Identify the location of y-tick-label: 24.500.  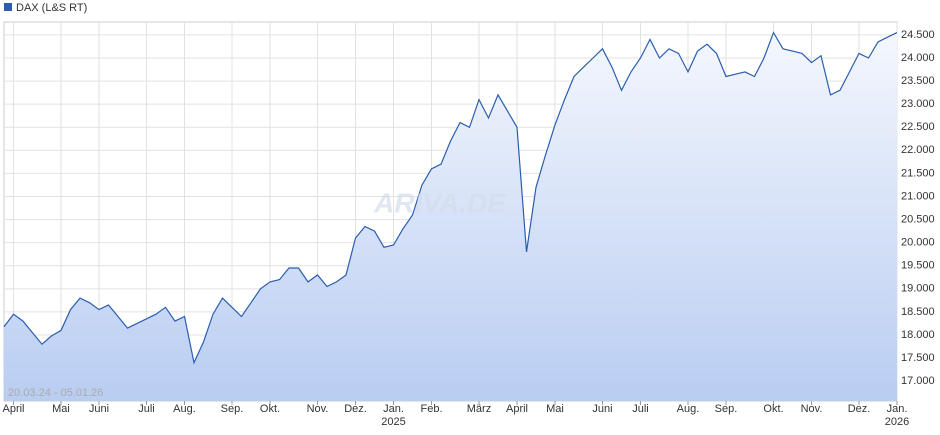
(918, 35).